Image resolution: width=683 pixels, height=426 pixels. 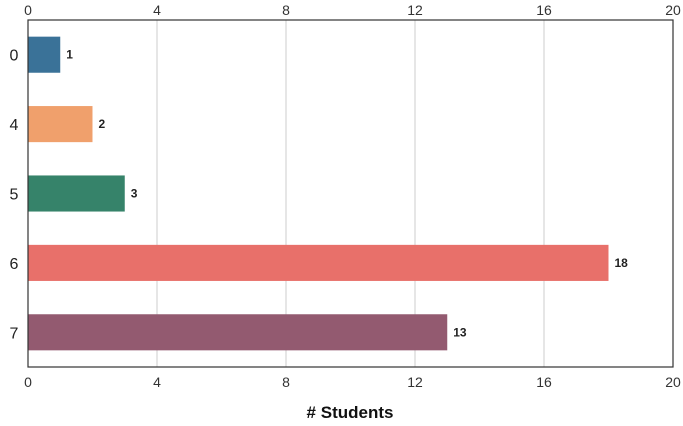 What do you see at coordinates (460, 332) in the screenshot?
I see `bar-value-label: 13` at bounding box center [460, 332].